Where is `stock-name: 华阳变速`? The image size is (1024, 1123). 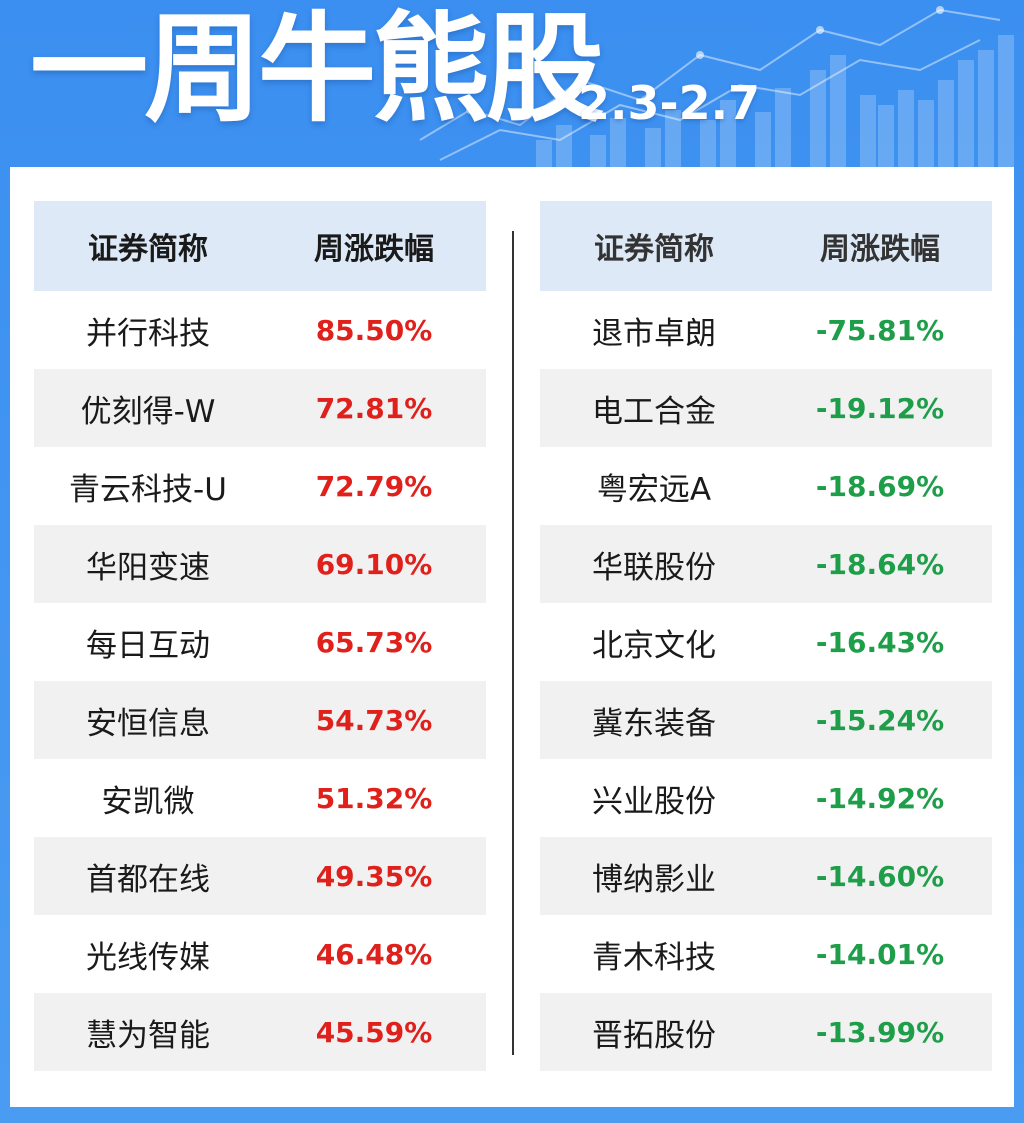
stock-name: 华阳变速 is located at coordinates (148, 567).